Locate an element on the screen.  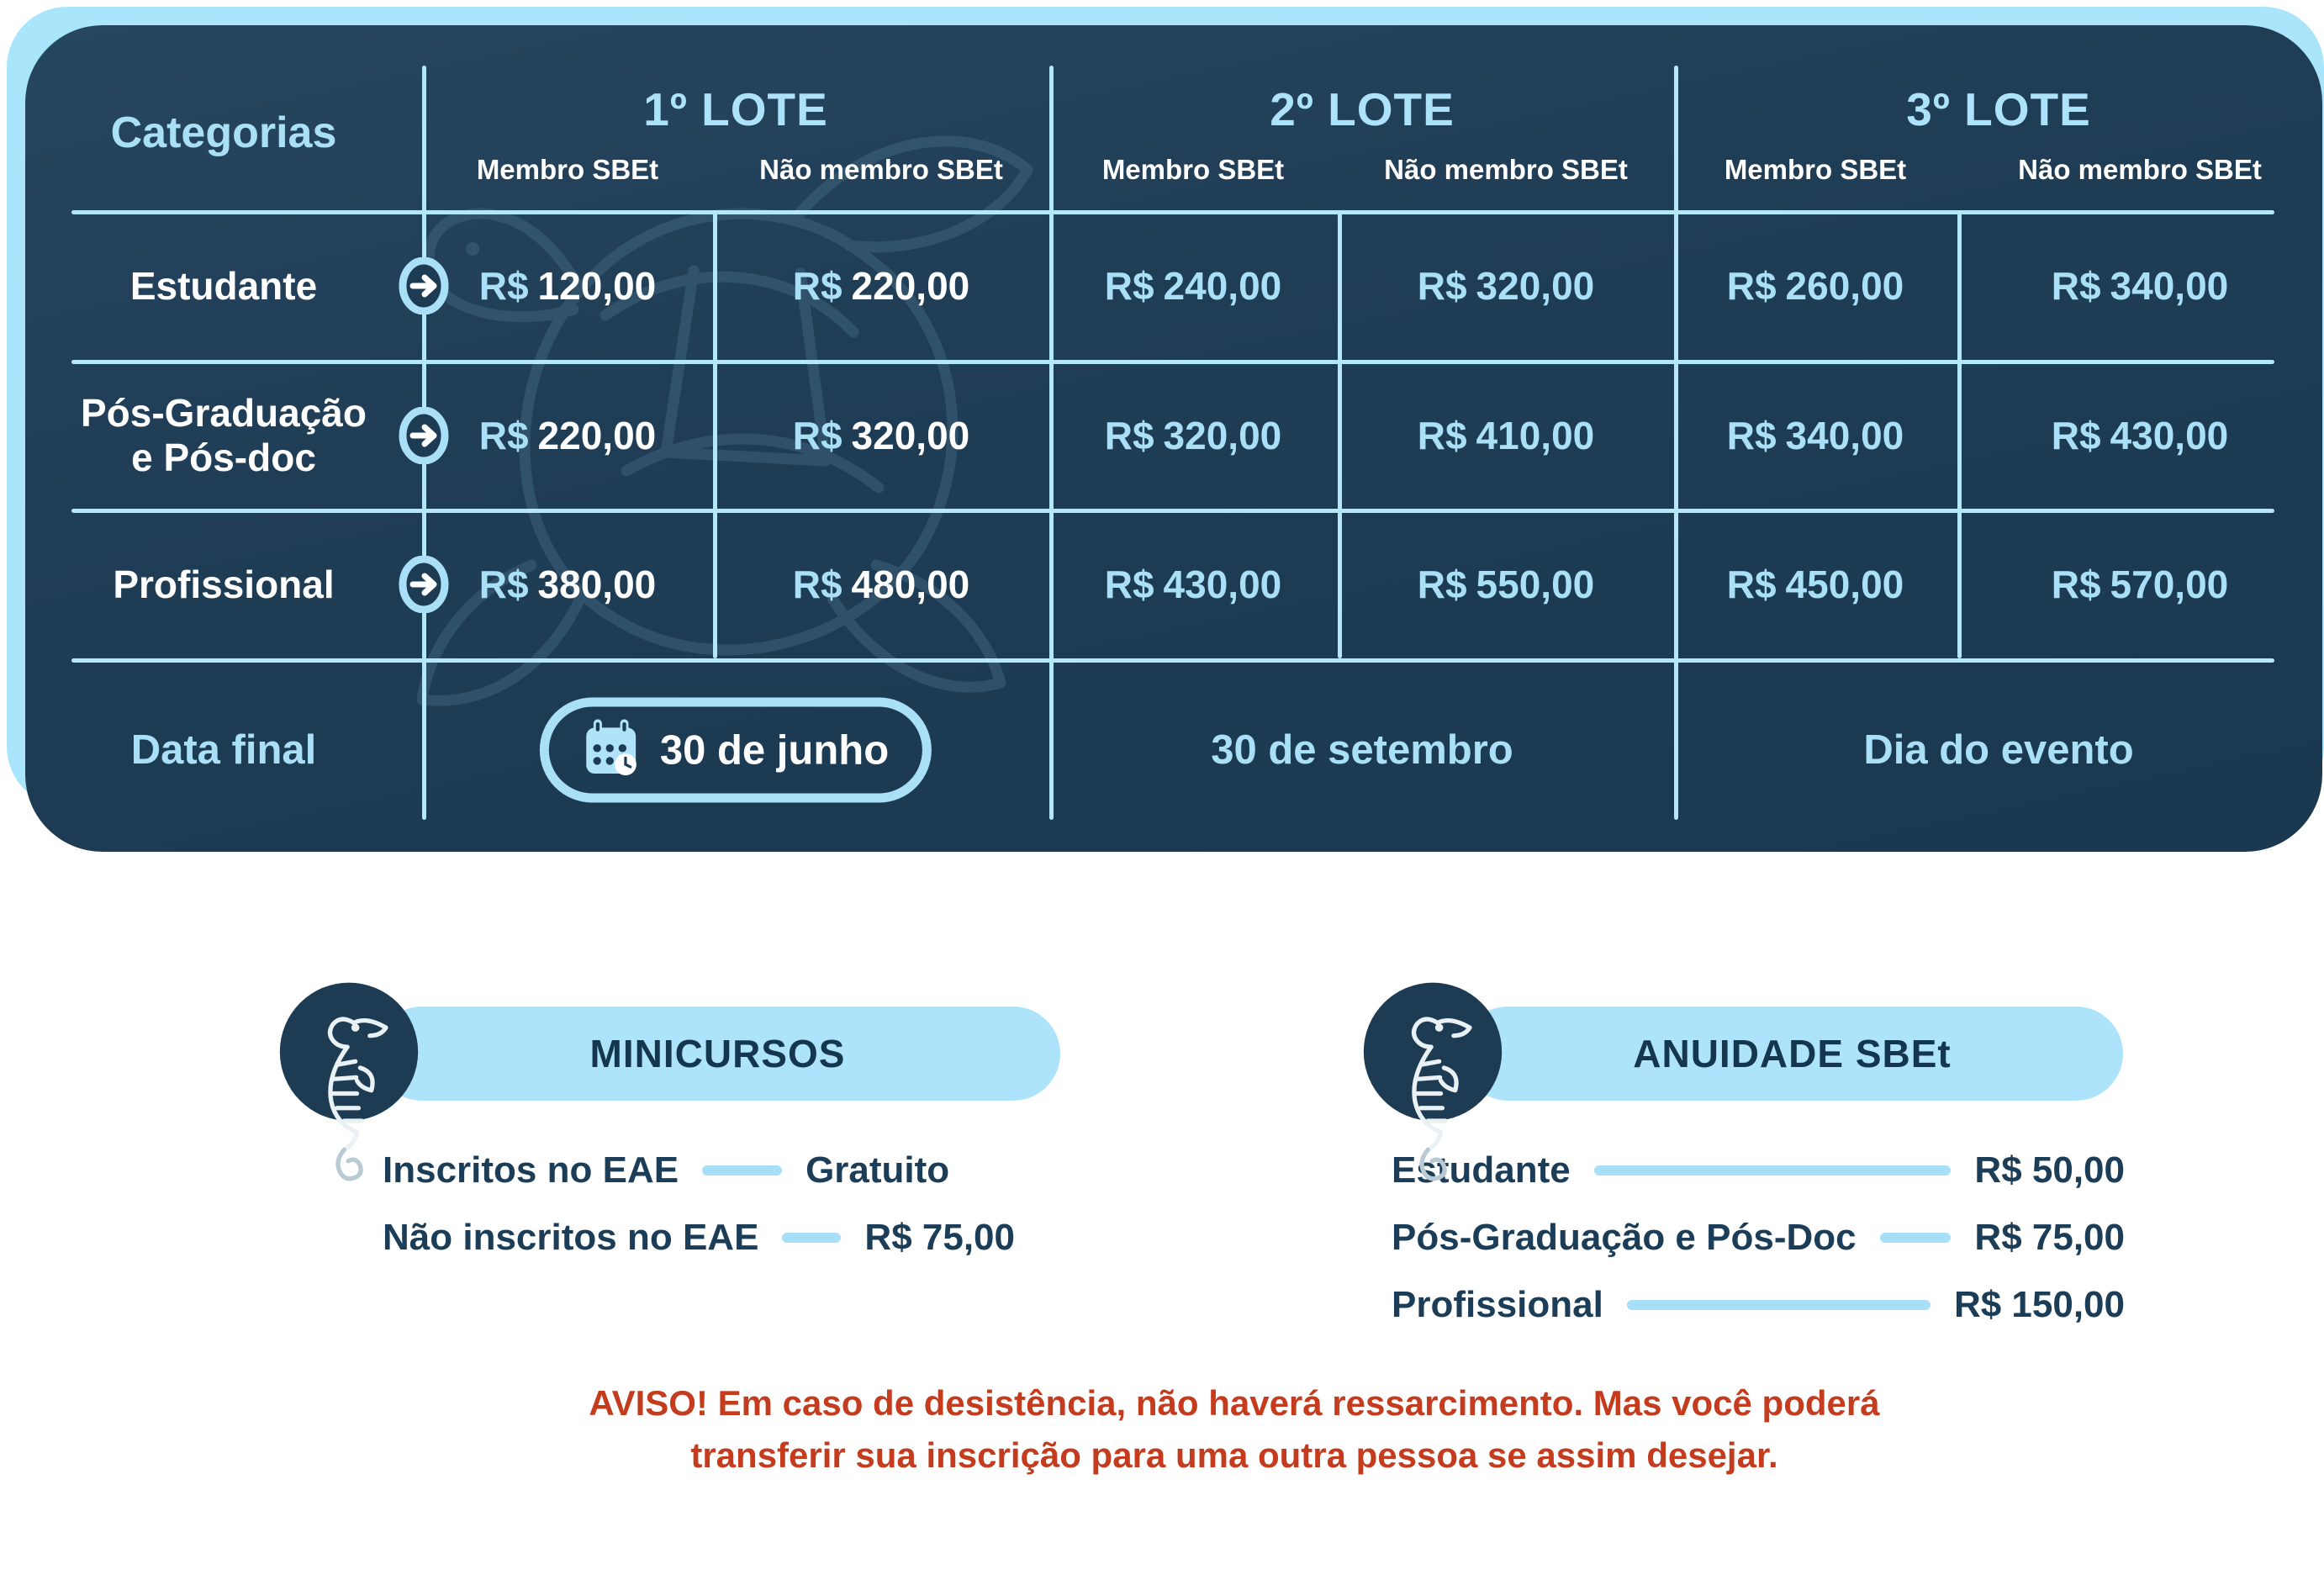
item-label: Pós-Graduação e Pós-Doc is located at coordinates (1624, 1237).